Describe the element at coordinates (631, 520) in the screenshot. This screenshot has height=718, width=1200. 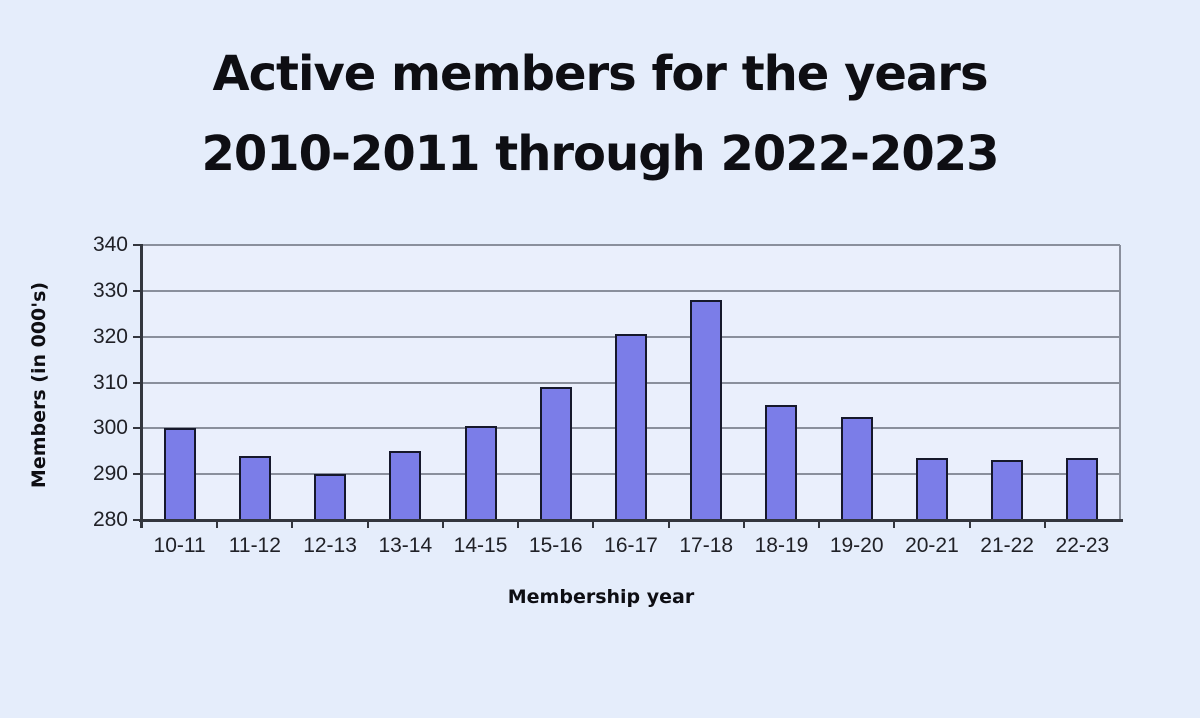
I see `x-axis-line` at that location.